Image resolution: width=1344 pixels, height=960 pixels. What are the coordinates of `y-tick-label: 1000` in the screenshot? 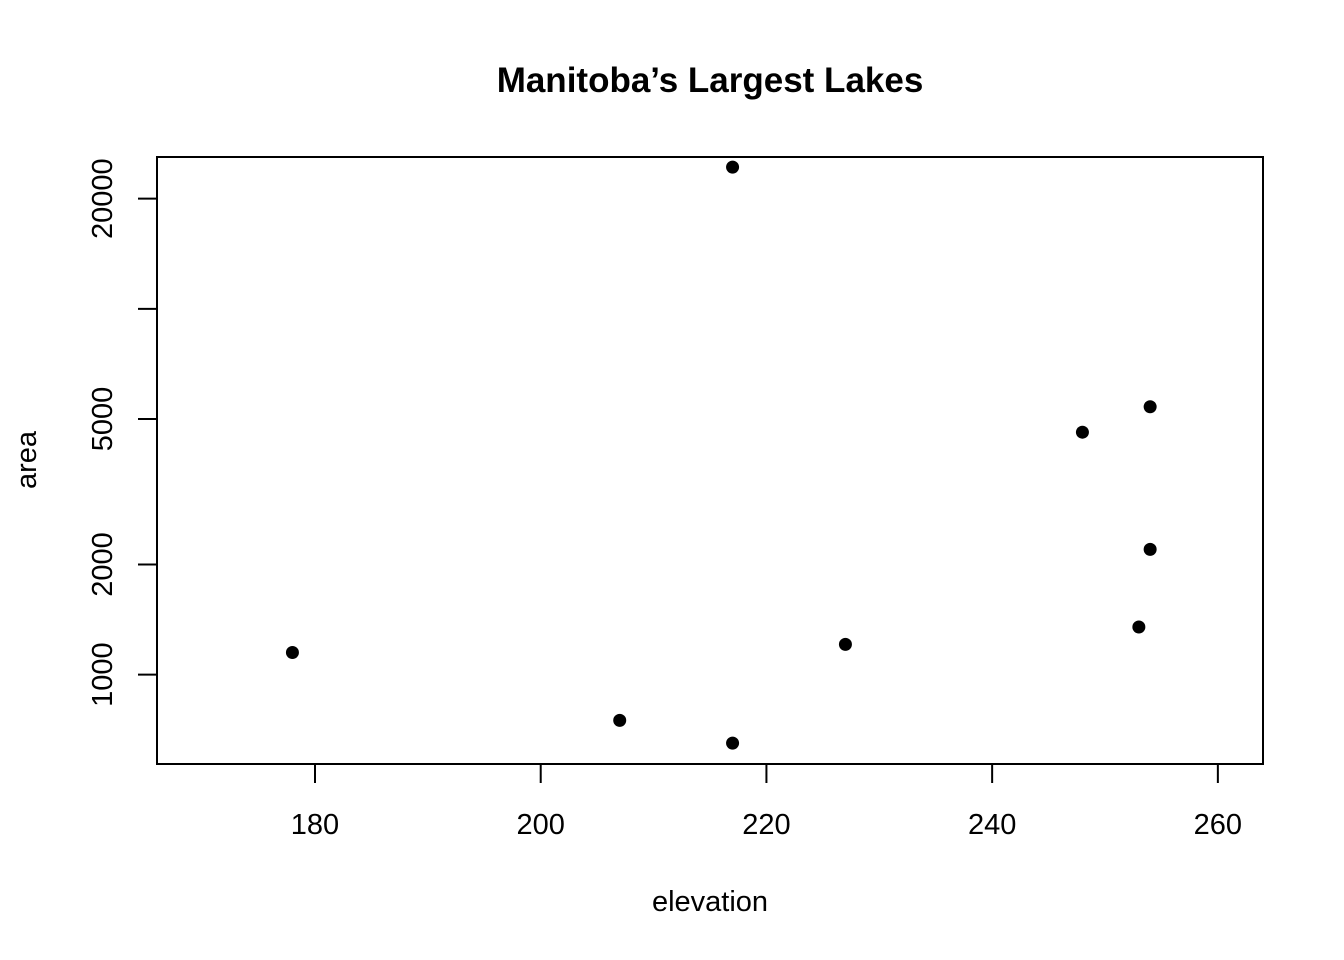 It's located at (103, 674).